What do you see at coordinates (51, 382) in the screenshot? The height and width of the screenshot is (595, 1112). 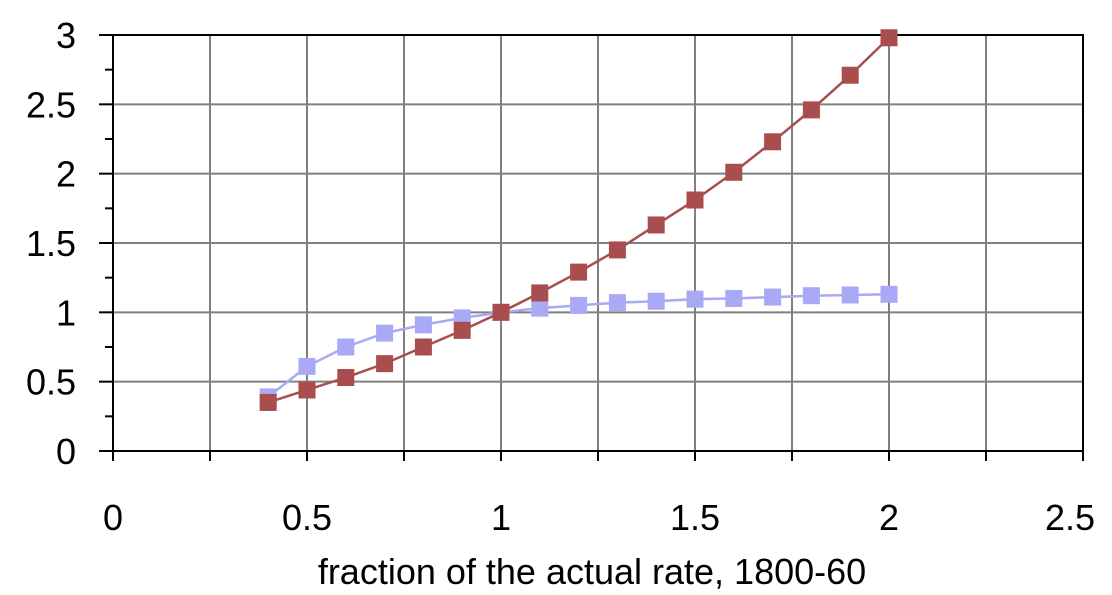 I see `y-tick-label: 0.5` at bounding box center [51, 382].